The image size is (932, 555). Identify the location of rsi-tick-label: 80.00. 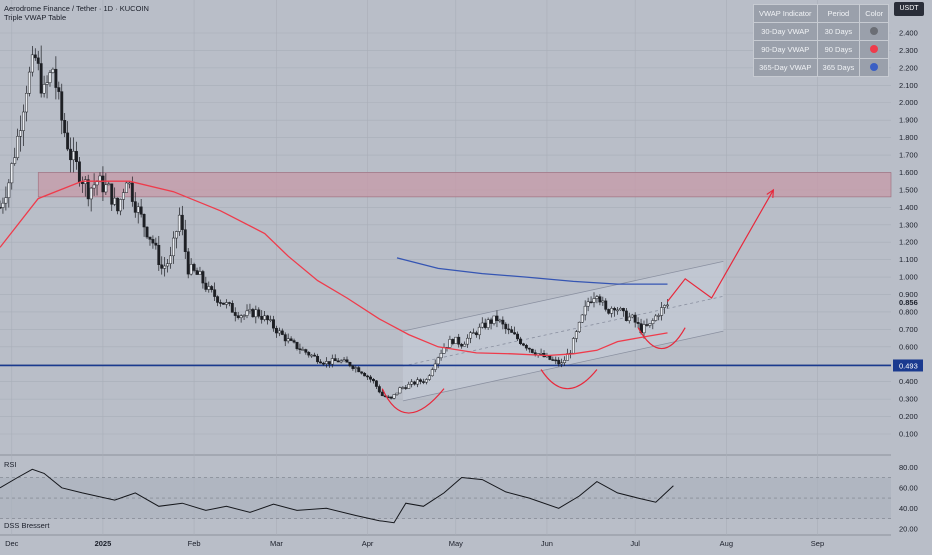
(908, 467).